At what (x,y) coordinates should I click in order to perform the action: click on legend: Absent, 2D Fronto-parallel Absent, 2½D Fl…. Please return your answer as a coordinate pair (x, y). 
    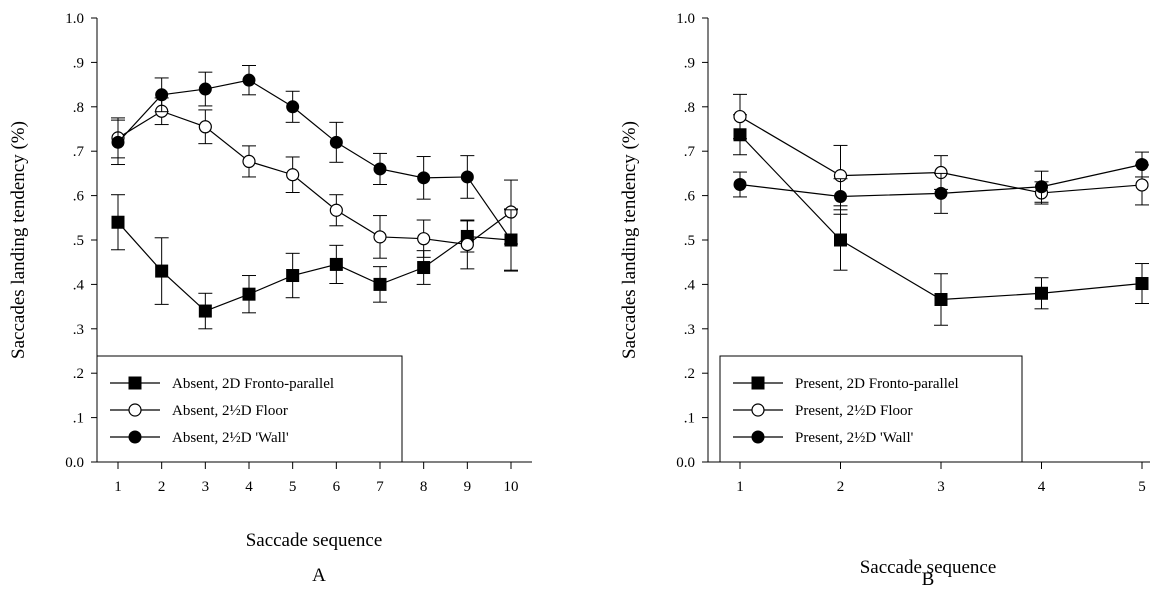
    Looking at the image, I should click on (249, 409).